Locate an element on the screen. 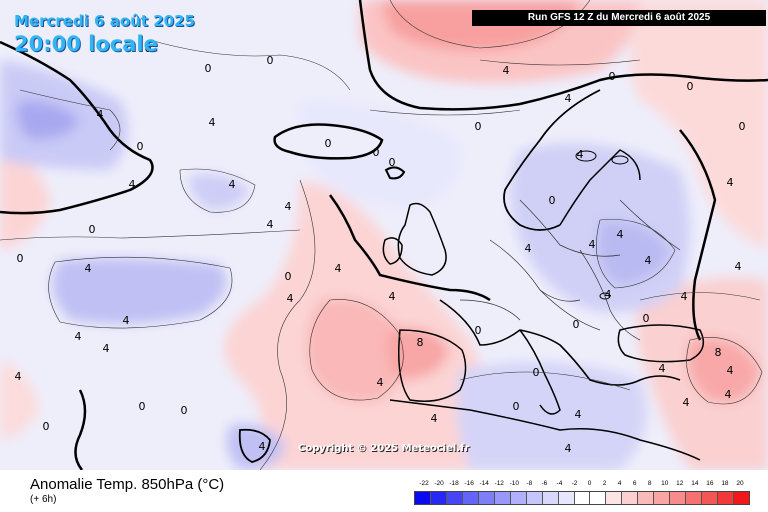  eastern-boundary is located at coordinates (698, 235).